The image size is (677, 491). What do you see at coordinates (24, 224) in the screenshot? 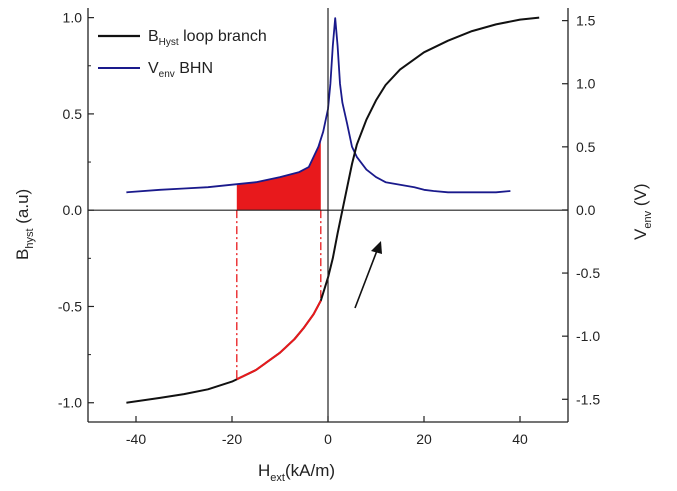
I see `y-left-axis-title: Bhyst (a.u)` at bounding box center [24, 224].